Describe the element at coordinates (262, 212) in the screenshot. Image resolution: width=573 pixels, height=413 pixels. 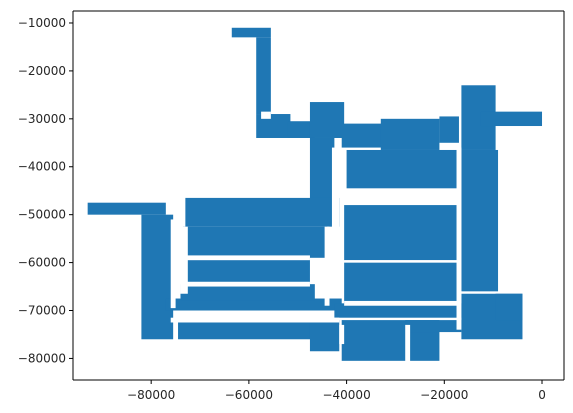
I see `region-north-inner-row` at that location.